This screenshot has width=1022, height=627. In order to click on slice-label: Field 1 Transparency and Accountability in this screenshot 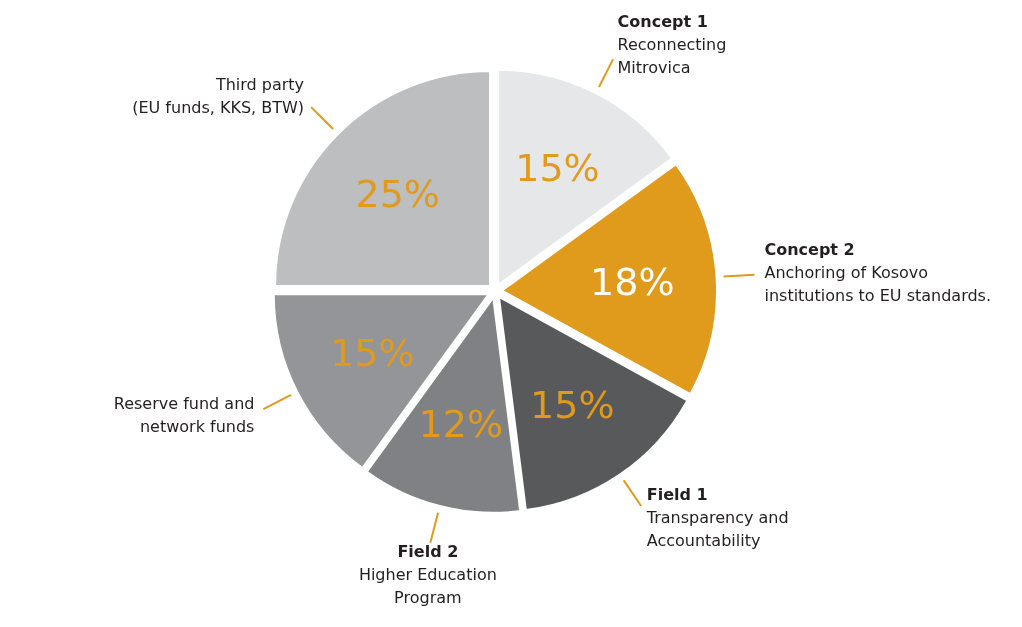, I will do `click(717, 517)`.